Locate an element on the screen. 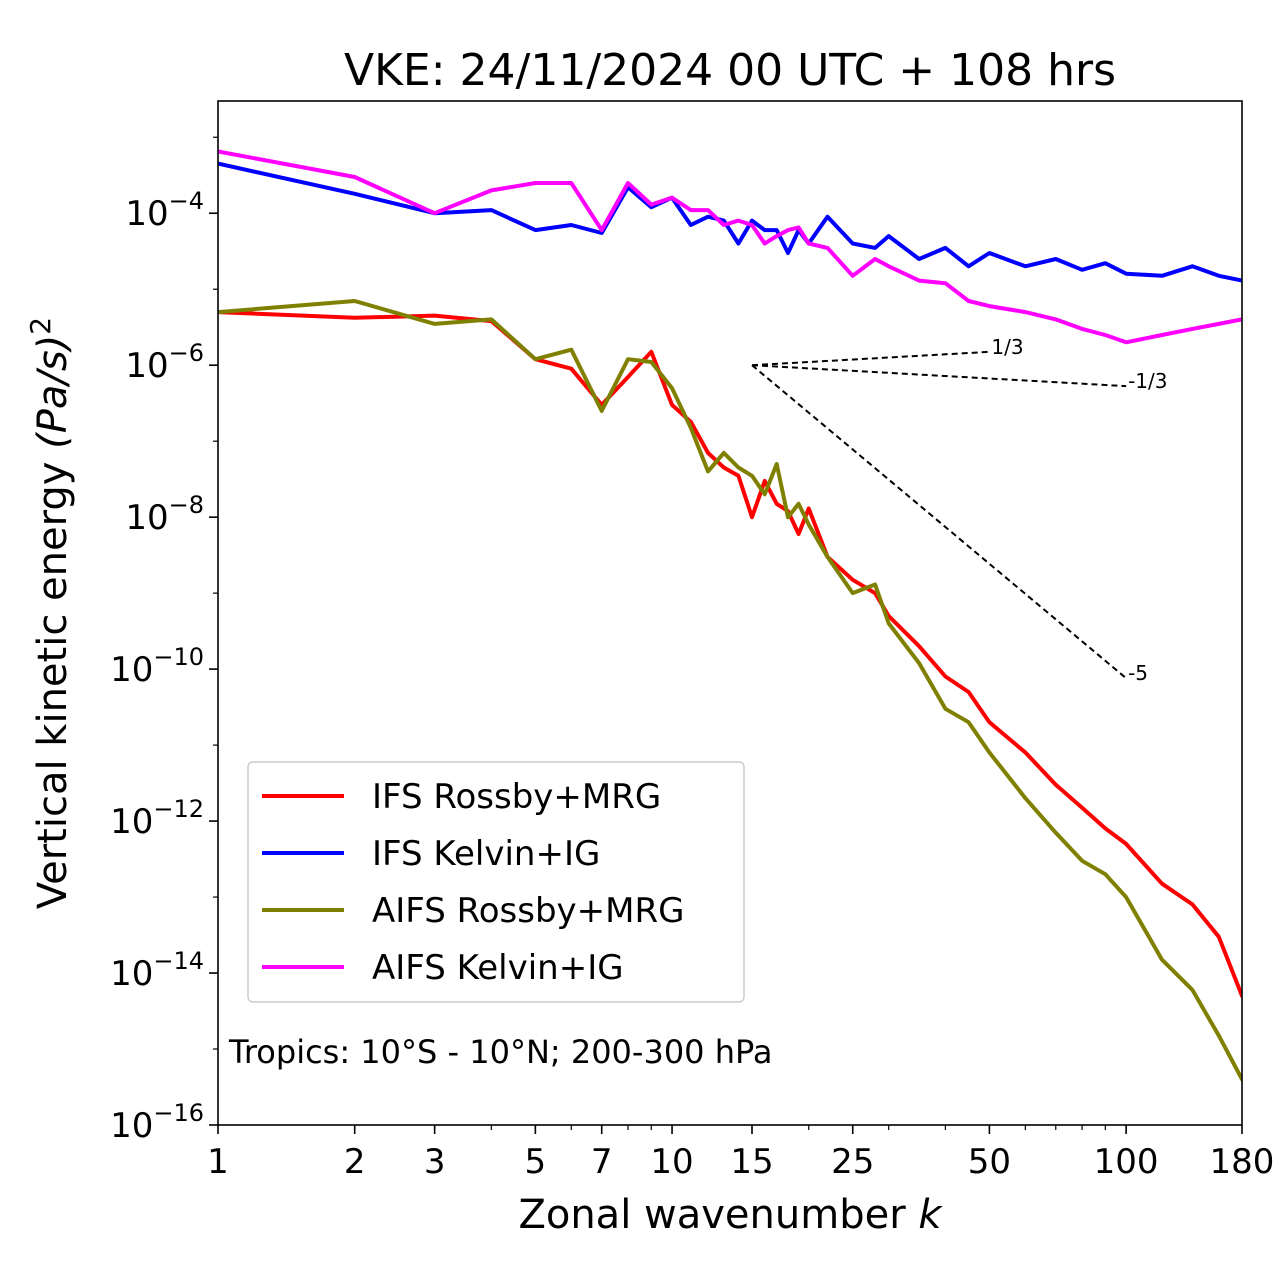  legend-box is located at coordinates (496, 882).